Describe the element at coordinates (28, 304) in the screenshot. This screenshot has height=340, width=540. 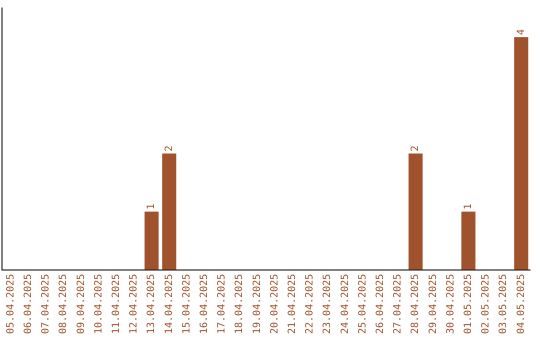
I see `x-tick-label: 06.04.2025` at that location.